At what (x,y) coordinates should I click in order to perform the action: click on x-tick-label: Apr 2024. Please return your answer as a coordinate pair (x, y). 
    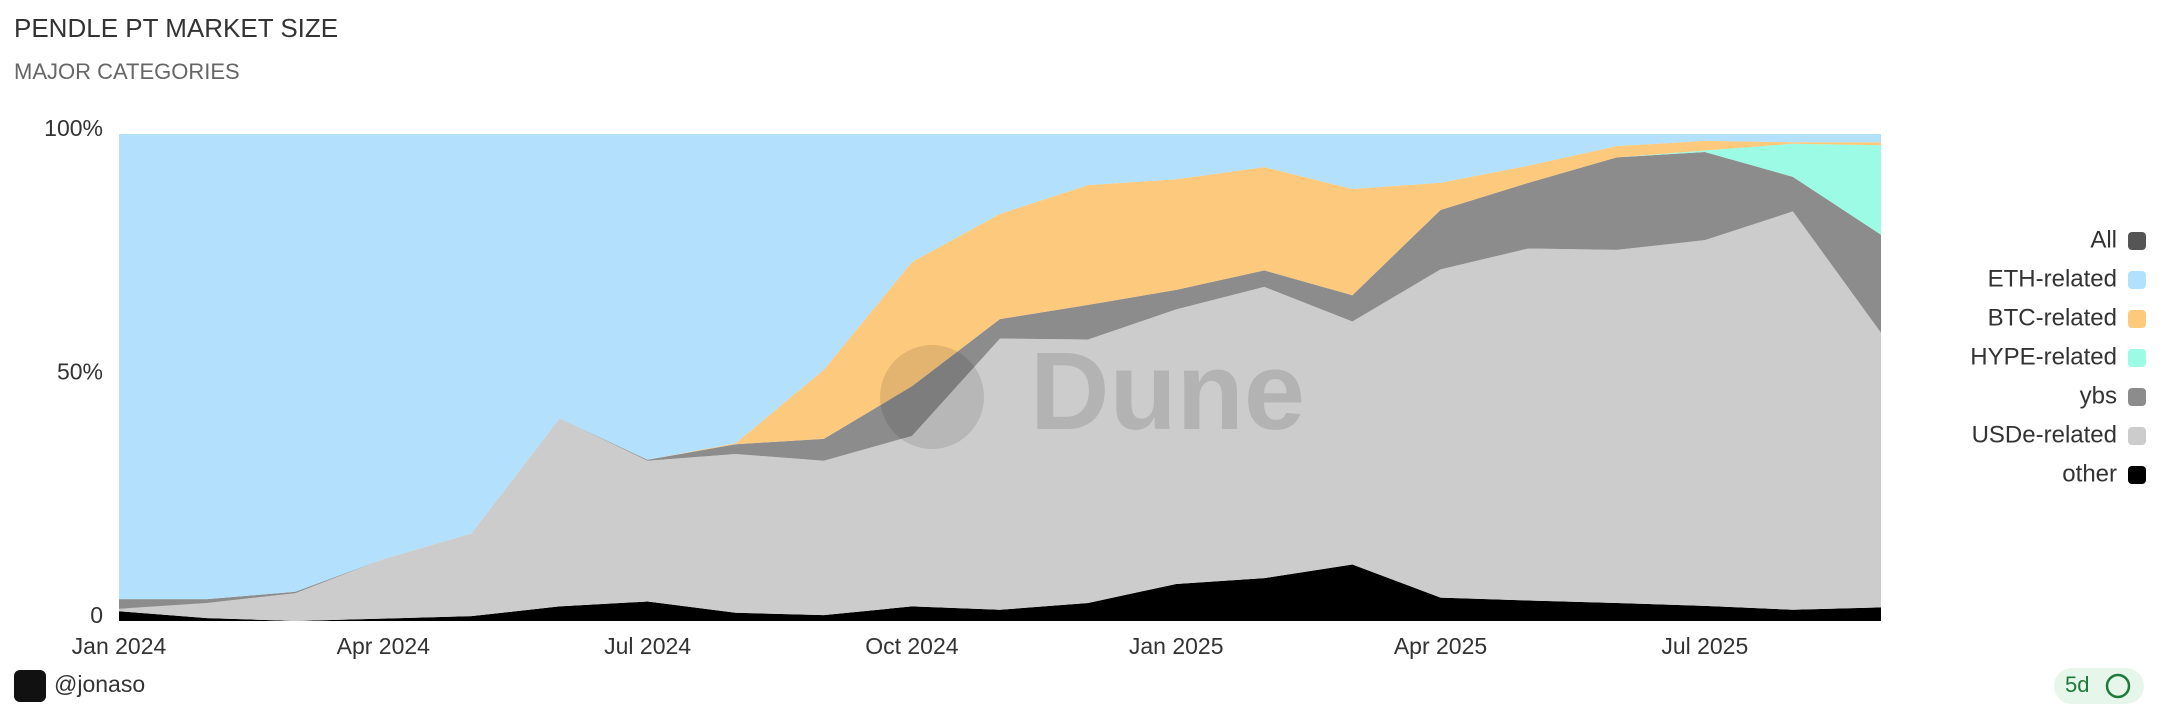
    Looking at the image, I should click on (384, 646).